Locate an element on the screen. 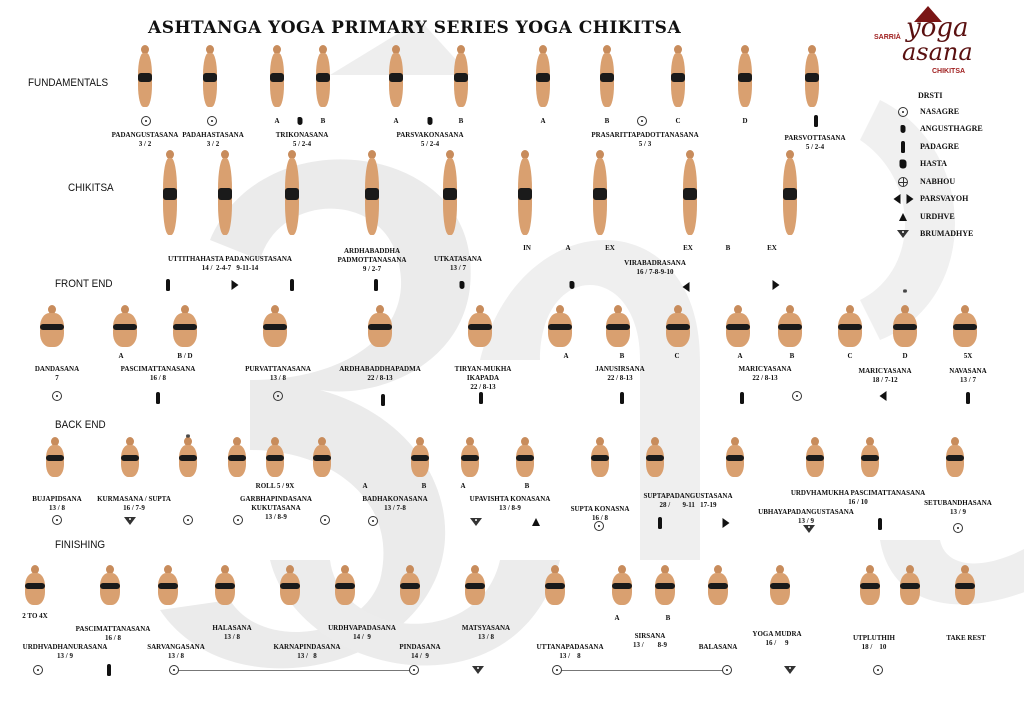 The height and width of the screenshot is (724, 1024). pose-label: UPAVISHTA KONASANA 13 / 8-9 is located at coordinates (510, 503).